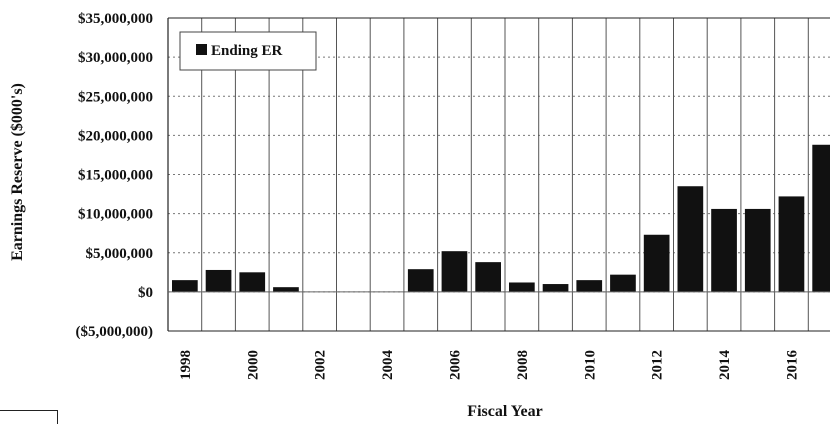 The width and height of the screenshot is (830, 424). I want to click on y-tick-label: $25,000,000, so click(115, 97).